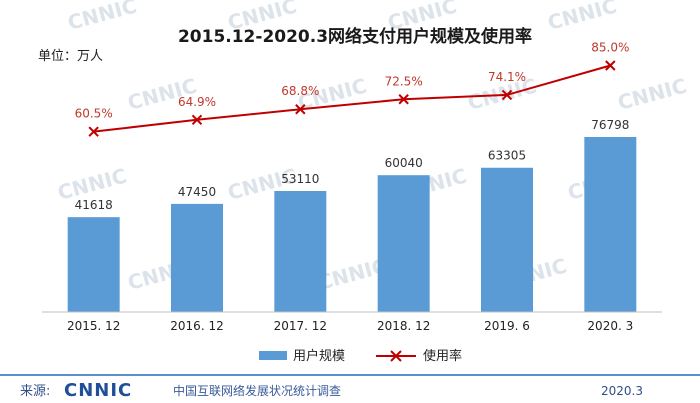 This screenshot has height=403, width=700. I want to click on rate-value-label: 72.5%, so click(404, 81).